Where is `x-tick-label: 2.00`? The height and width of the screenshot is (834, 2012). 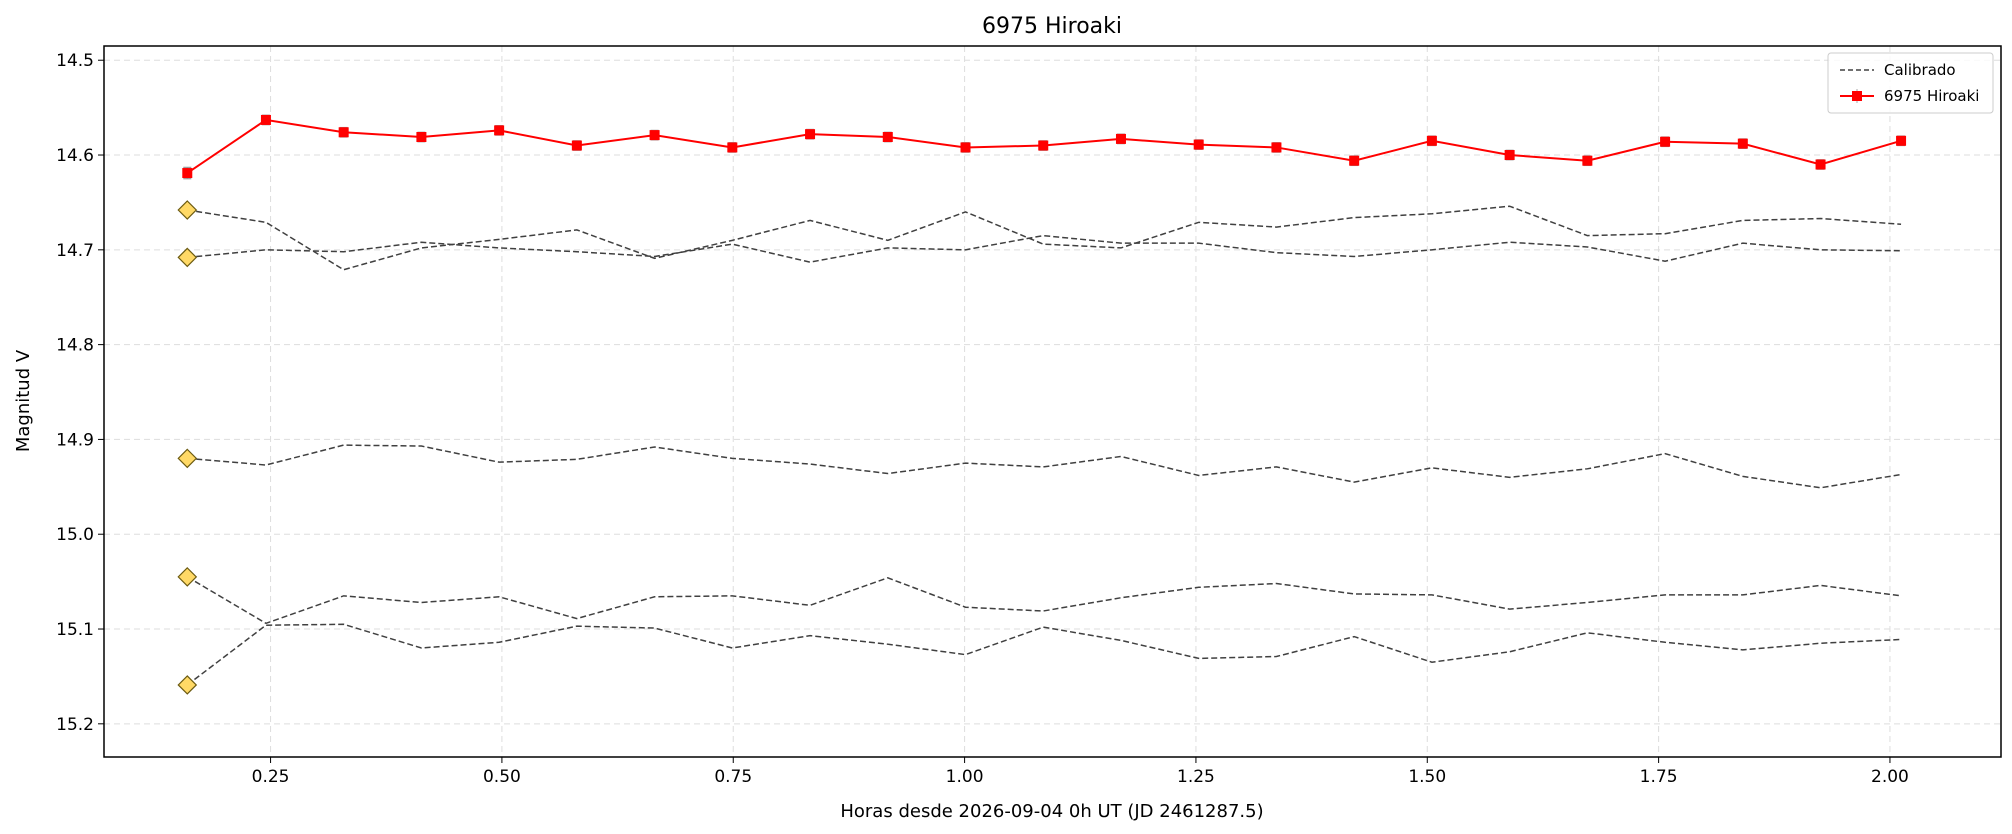
x-tick-label: 2.00 is located at coordinates (1890, 777).